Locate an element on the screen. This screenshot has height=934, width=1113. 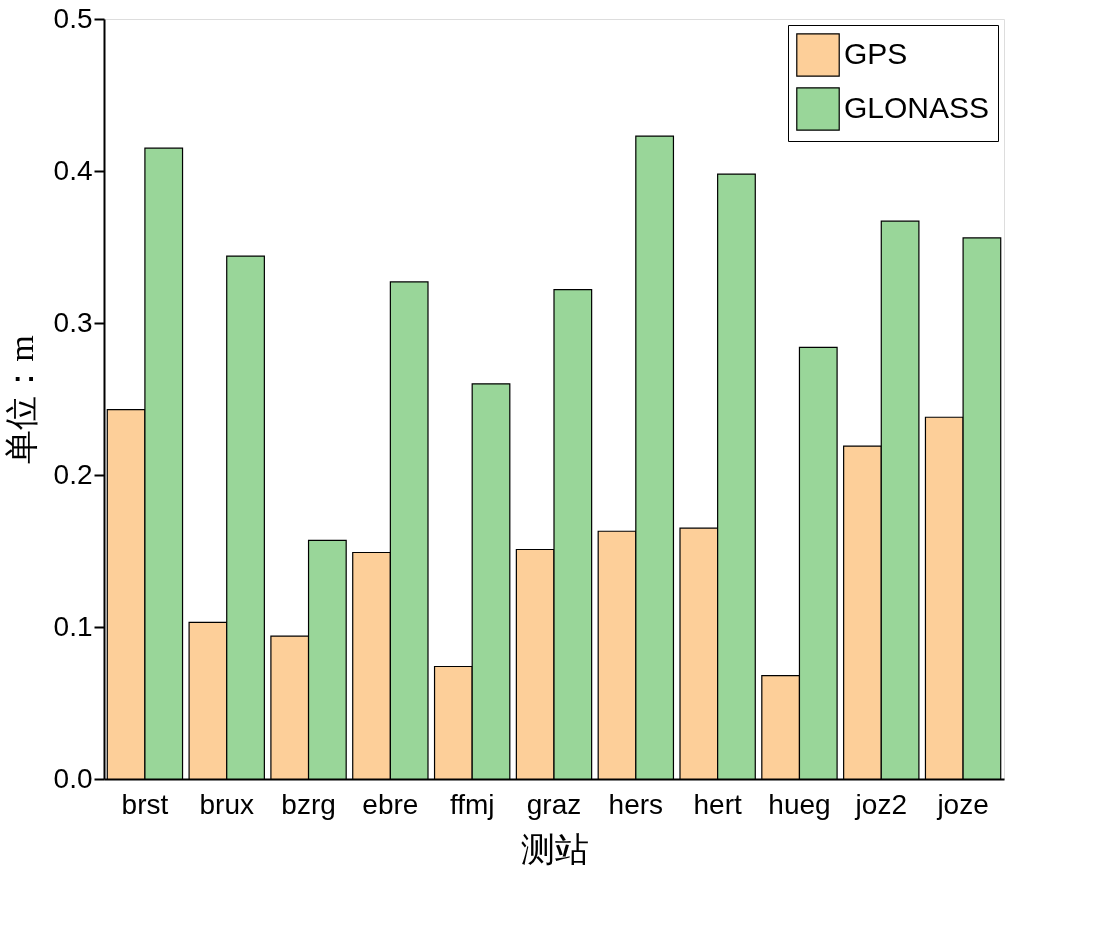
y-tick-label: 0.5 is located at coordinates (73, 18).